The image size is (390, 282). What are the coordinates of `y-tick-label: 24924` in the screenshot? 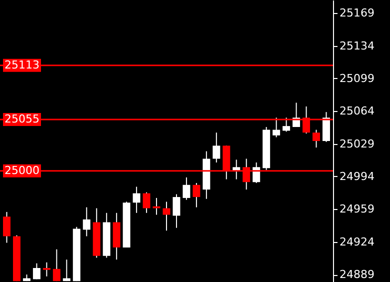 It's located at (357, 241).